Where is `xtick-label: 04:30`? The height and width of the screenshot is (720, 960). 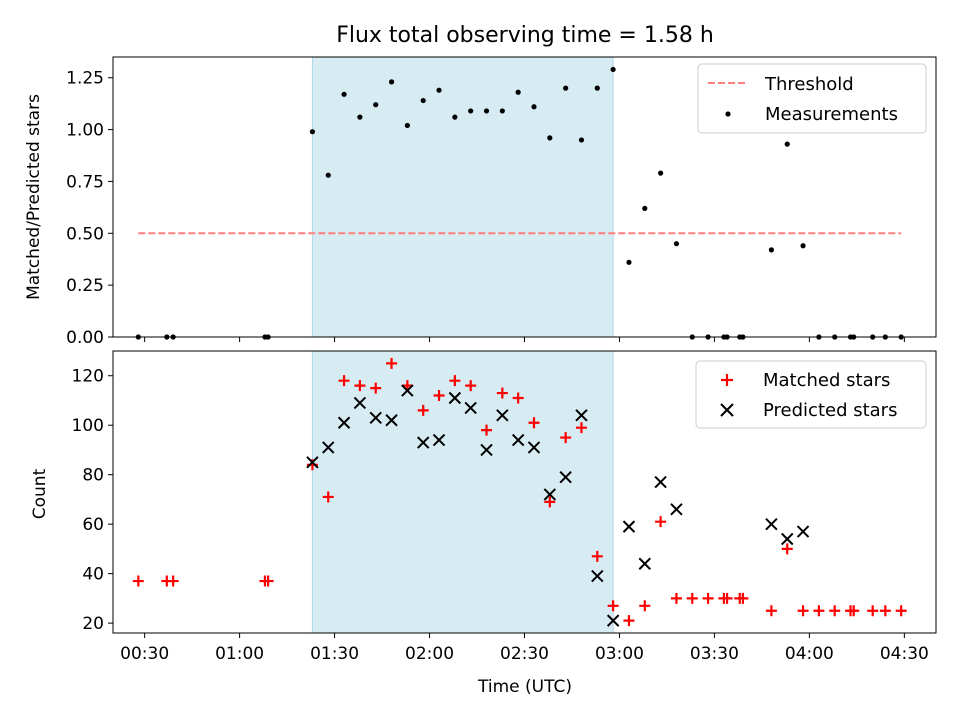 xtick-label: 04:30 is located at coordinates (904, 654).